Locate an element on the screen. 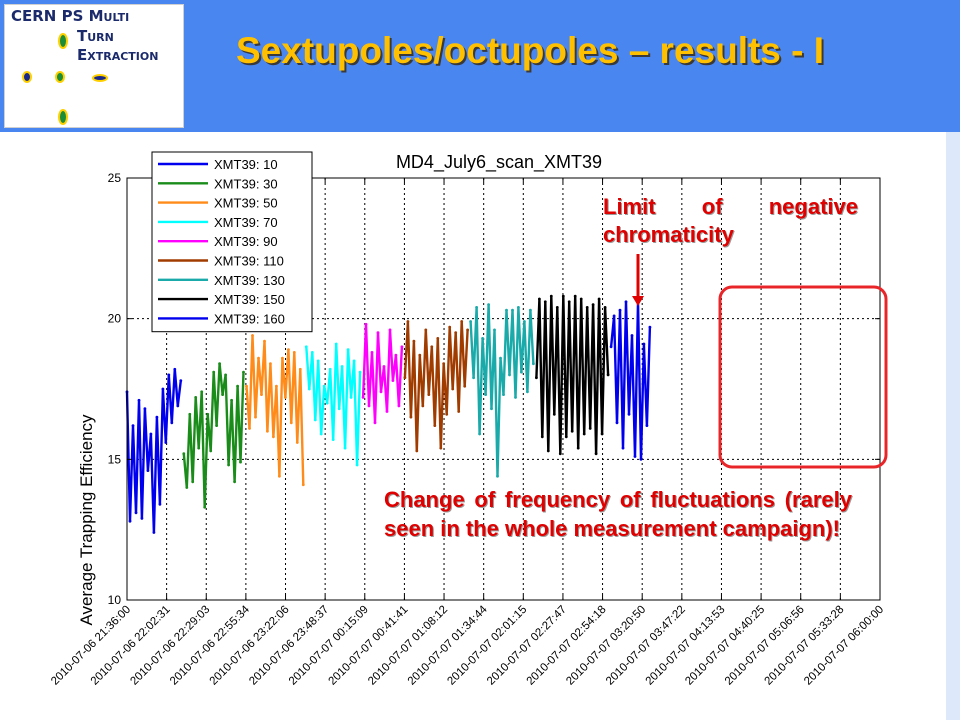 The height and width of the screenshot is (720, 960). x-tick-label: 2010-07-07 04:13:53 is located at coordinates (686, 646).